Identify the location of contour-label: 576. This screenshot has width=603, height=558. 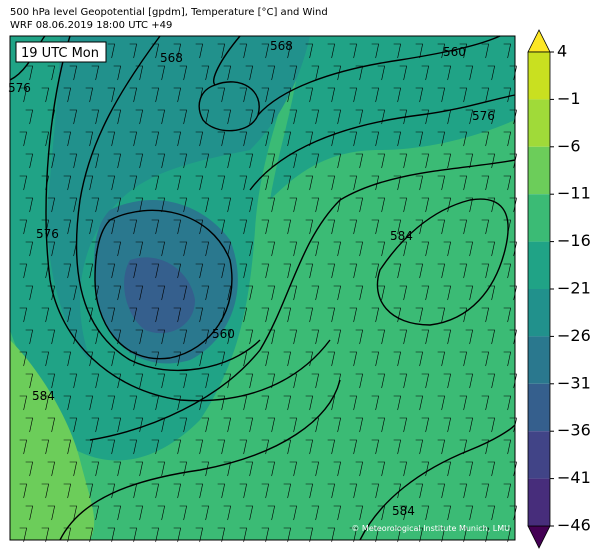
(19, 88).